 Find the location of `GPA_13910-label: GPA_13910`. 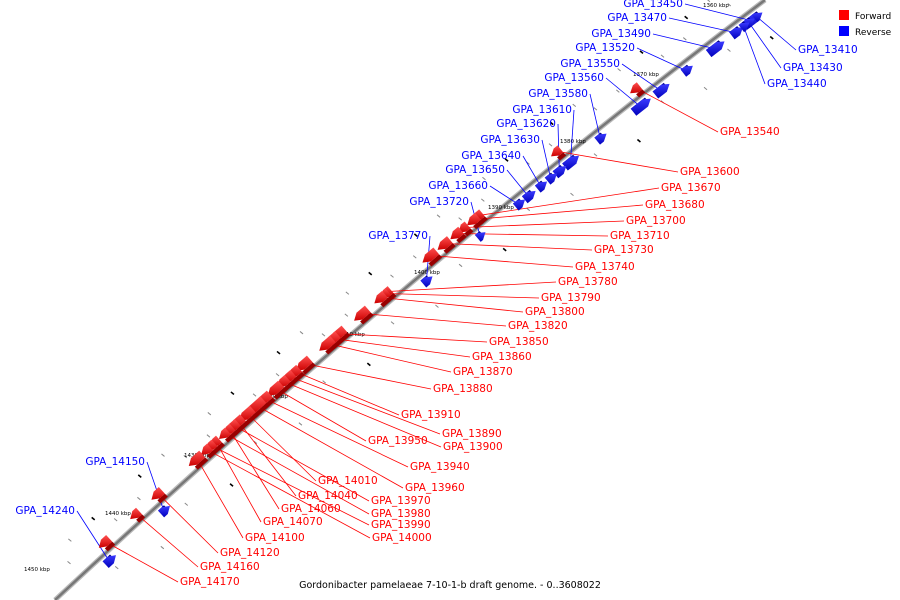

GPA_13910-label: GPA_13910 is located at coordinates (431, 415).